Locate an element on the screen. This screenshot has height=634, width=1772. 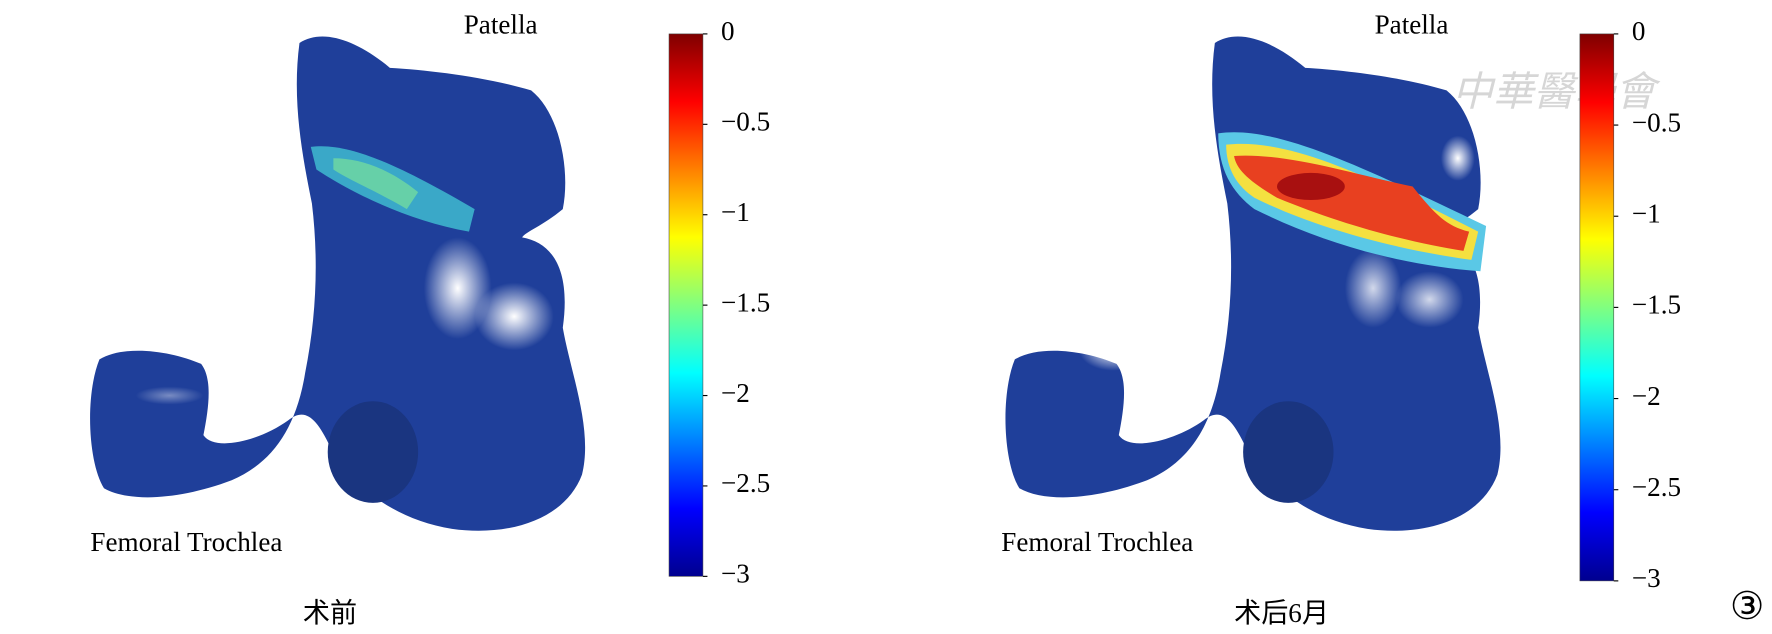
contact-peak is located at coordinates (1311, 186).